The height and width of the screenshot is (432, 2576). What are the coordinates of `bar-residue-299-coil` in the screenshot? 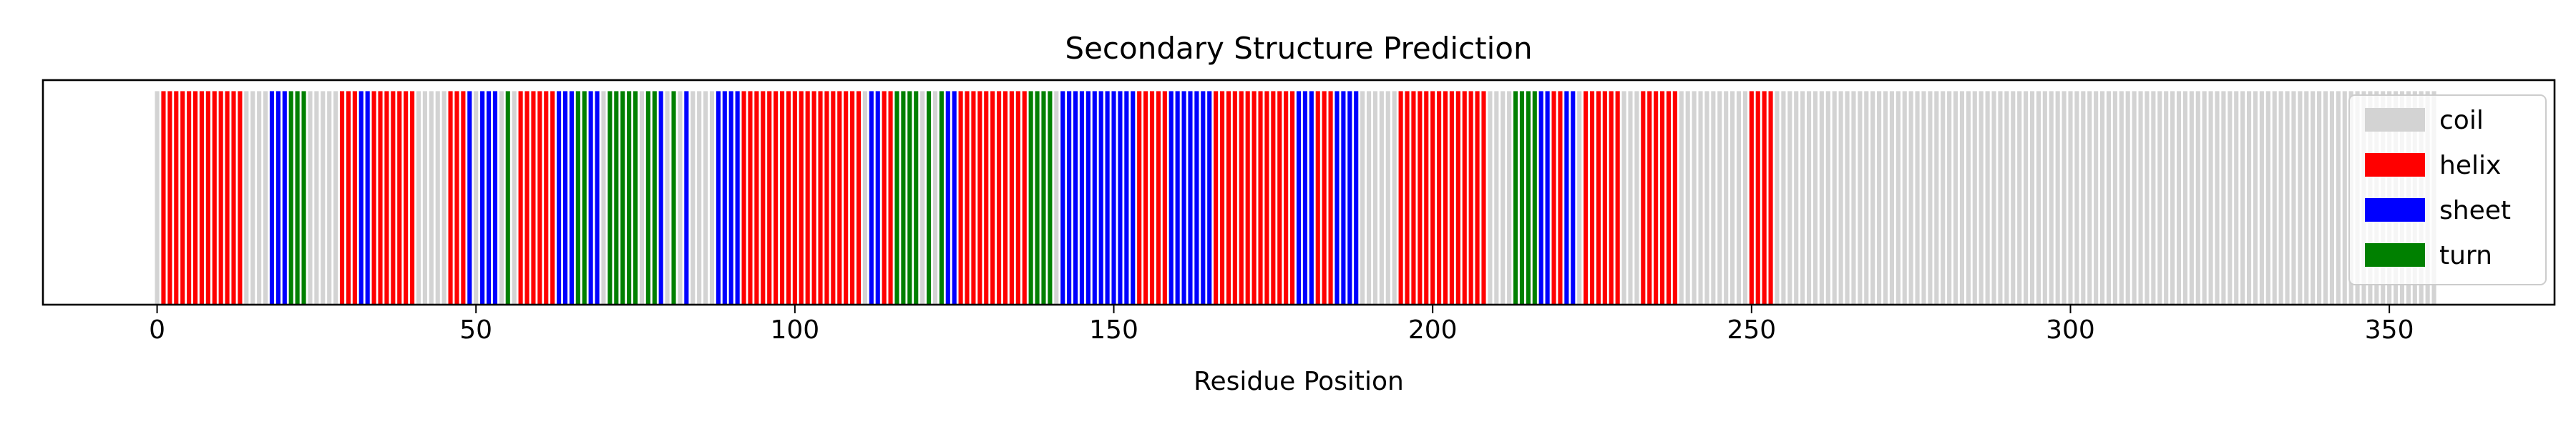 It's located at (2064, 197).